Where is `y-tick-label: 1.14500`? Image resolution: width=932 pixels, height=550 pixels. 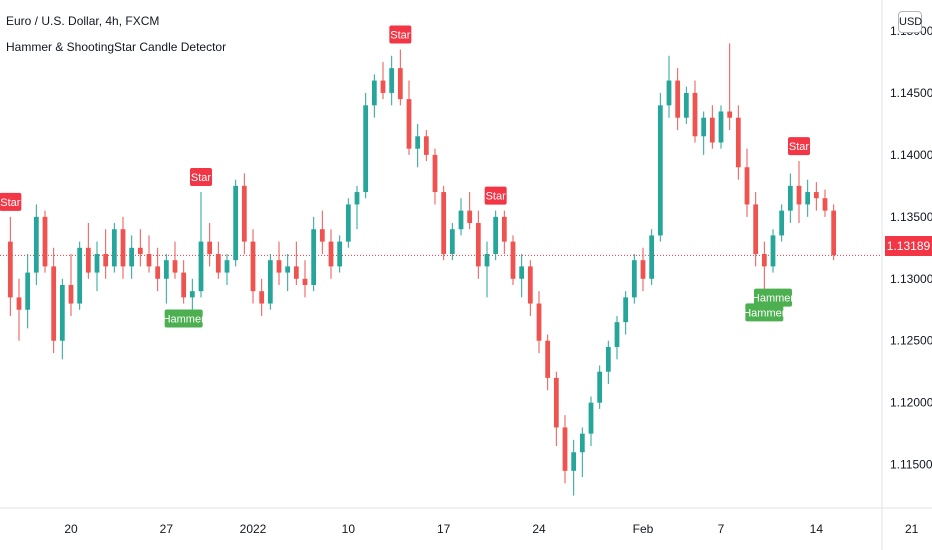
y-tick-label: 1.14500 is located at coordinates (911, 93).